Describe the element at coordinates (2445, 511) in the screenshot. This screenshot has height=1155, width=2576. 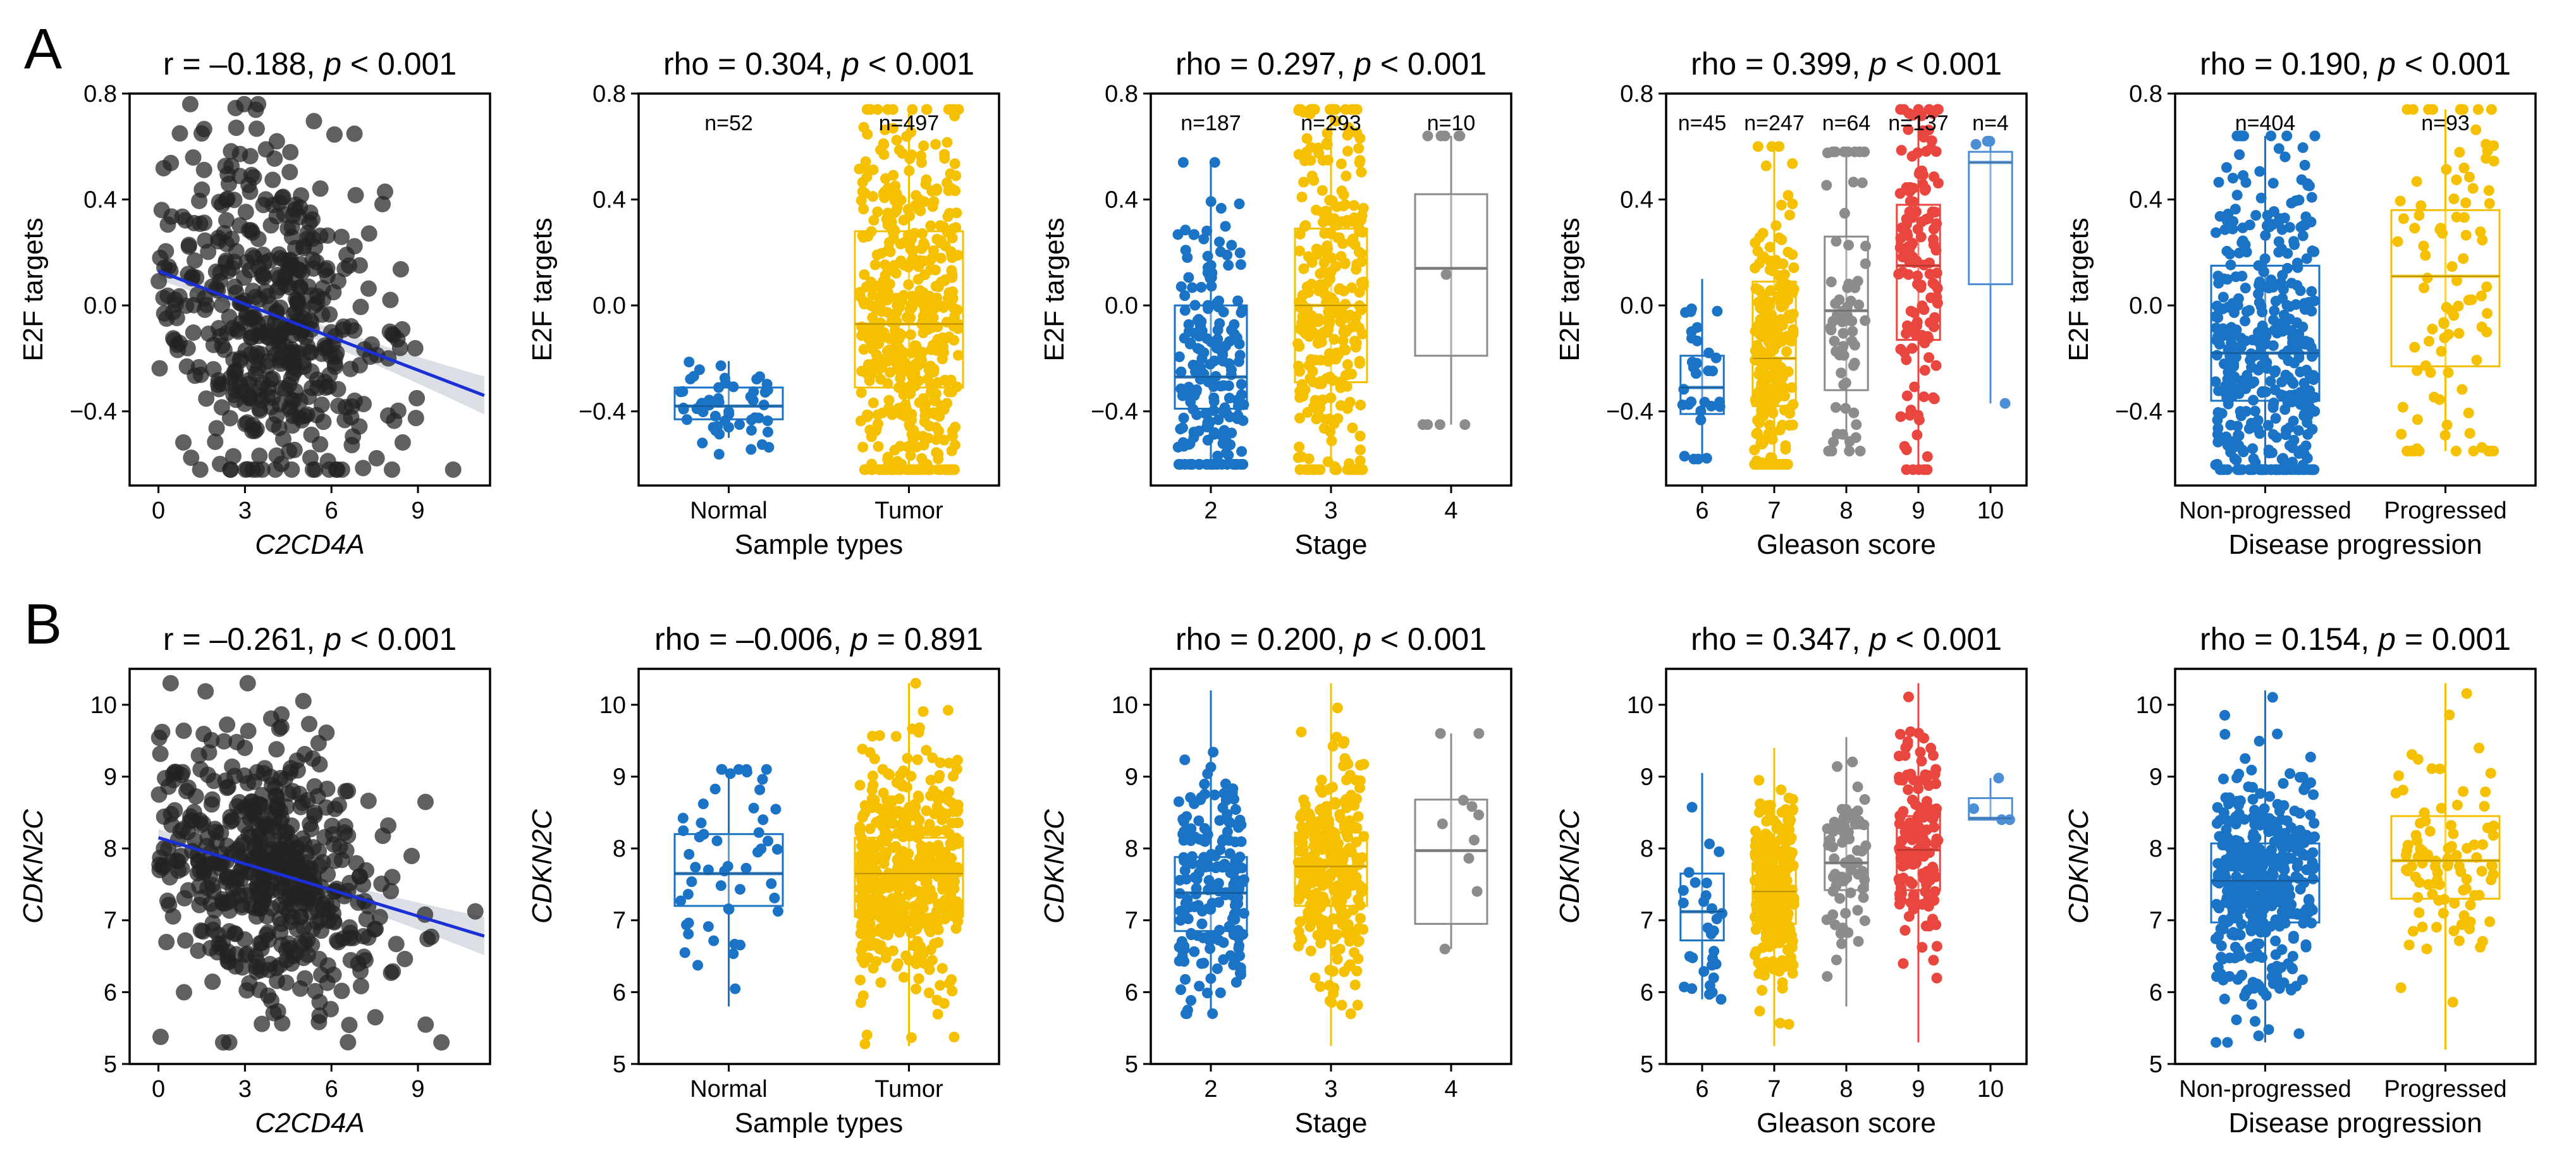
I see `x-tick-label: Progressed` at that location.